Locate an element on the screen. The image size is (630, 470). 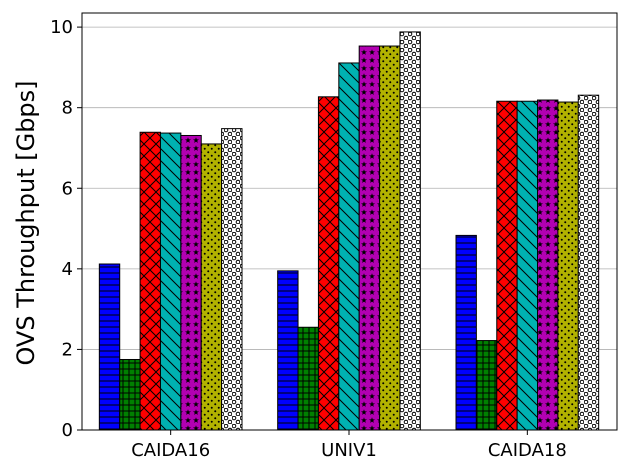
x-tick-label: CAIDA18 is located at coordinates (527, 450).